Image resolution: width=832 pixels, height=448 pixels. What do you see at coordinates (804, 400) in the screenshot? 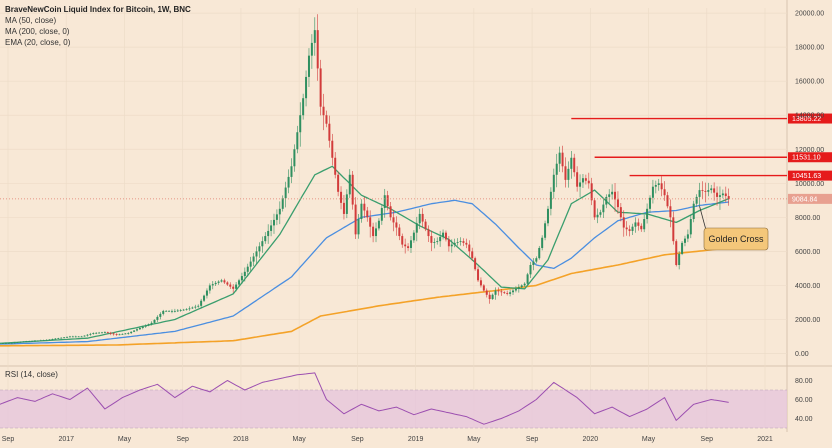
I see `rsi-tick-label: 60.00` at bounding box center [804, 400].